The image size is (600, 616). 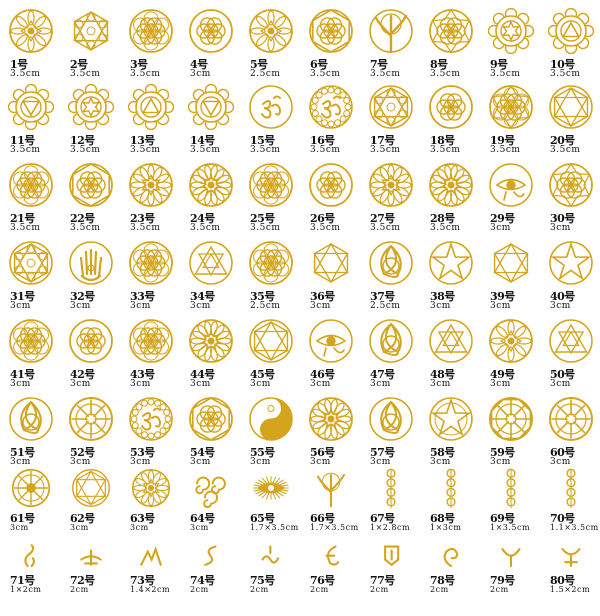 I want to click on symbol-item-54: 54号 3cm, so click(x=210, y=434).